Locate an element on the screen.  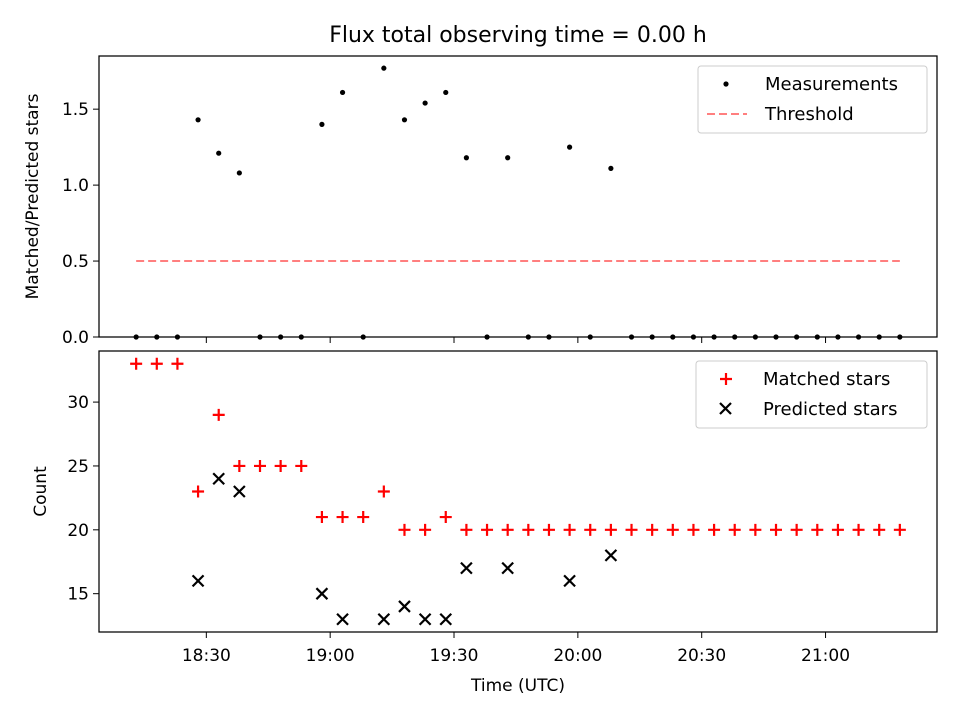
legend-measurements-marker is located at coordinates (726, 84).